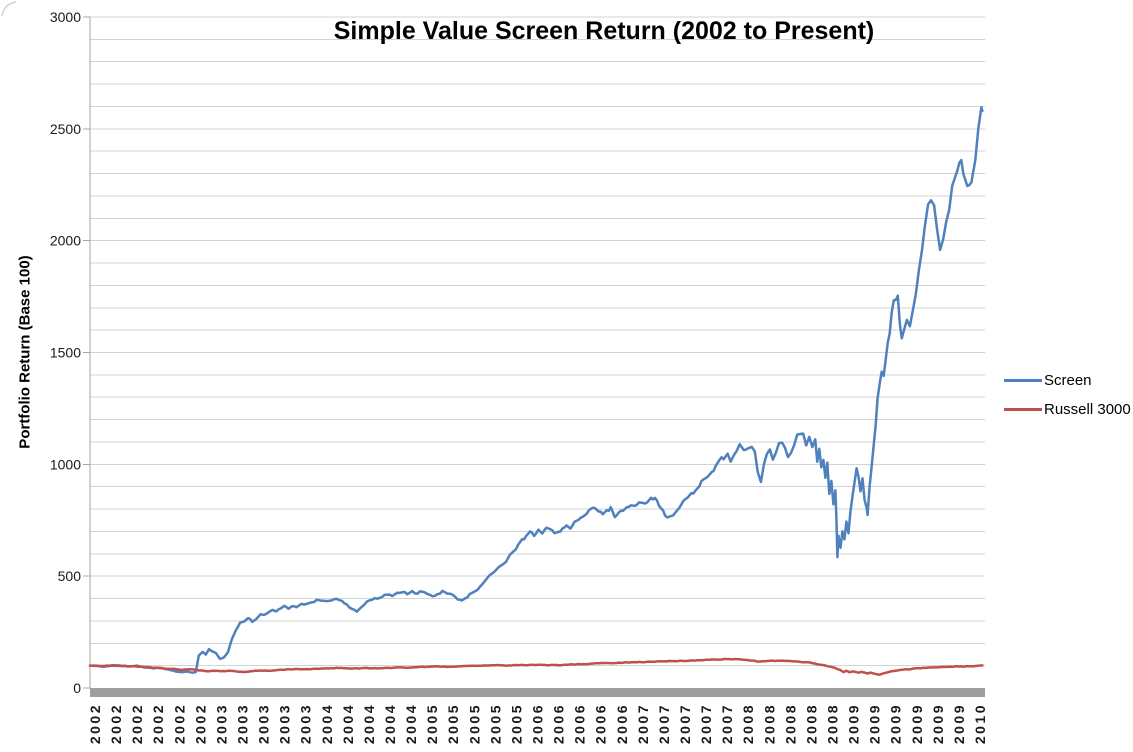 The width and height of the screenshot is (1133, 752). What do you see at coordinates (1087, 409) in the screenshot?
I see `legend-label-russell-3000: Russell 3000` at bounding box center [1087, 409].